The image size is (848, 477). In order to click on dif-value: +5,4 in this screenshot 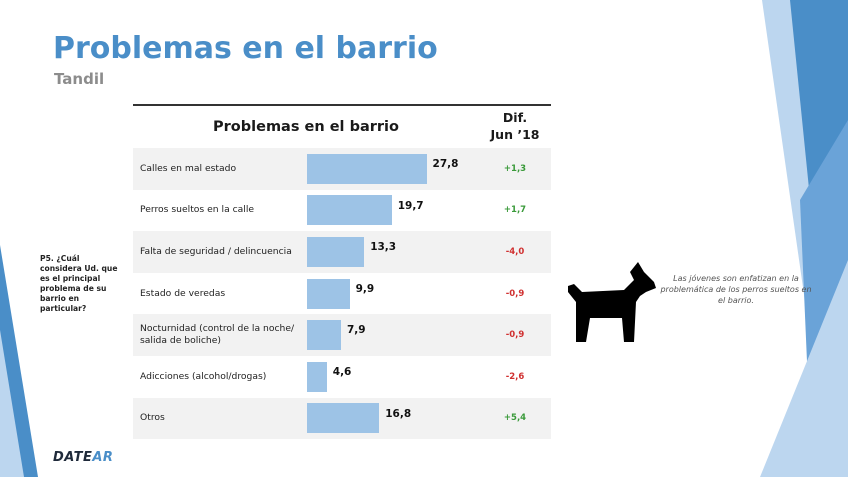, I will do `click(515, 418)`.